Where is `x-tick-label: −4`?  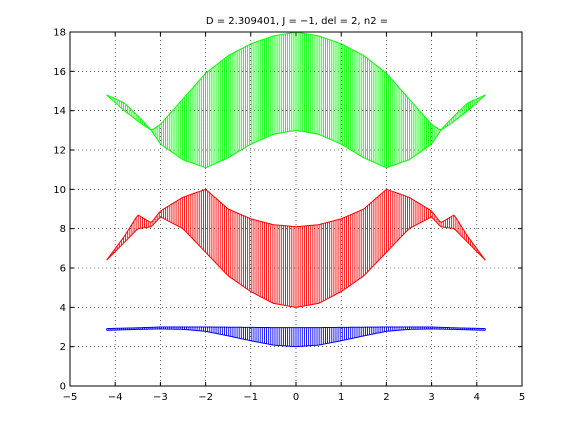 x-tick-label: −4 is located at coordinates (115, 397).